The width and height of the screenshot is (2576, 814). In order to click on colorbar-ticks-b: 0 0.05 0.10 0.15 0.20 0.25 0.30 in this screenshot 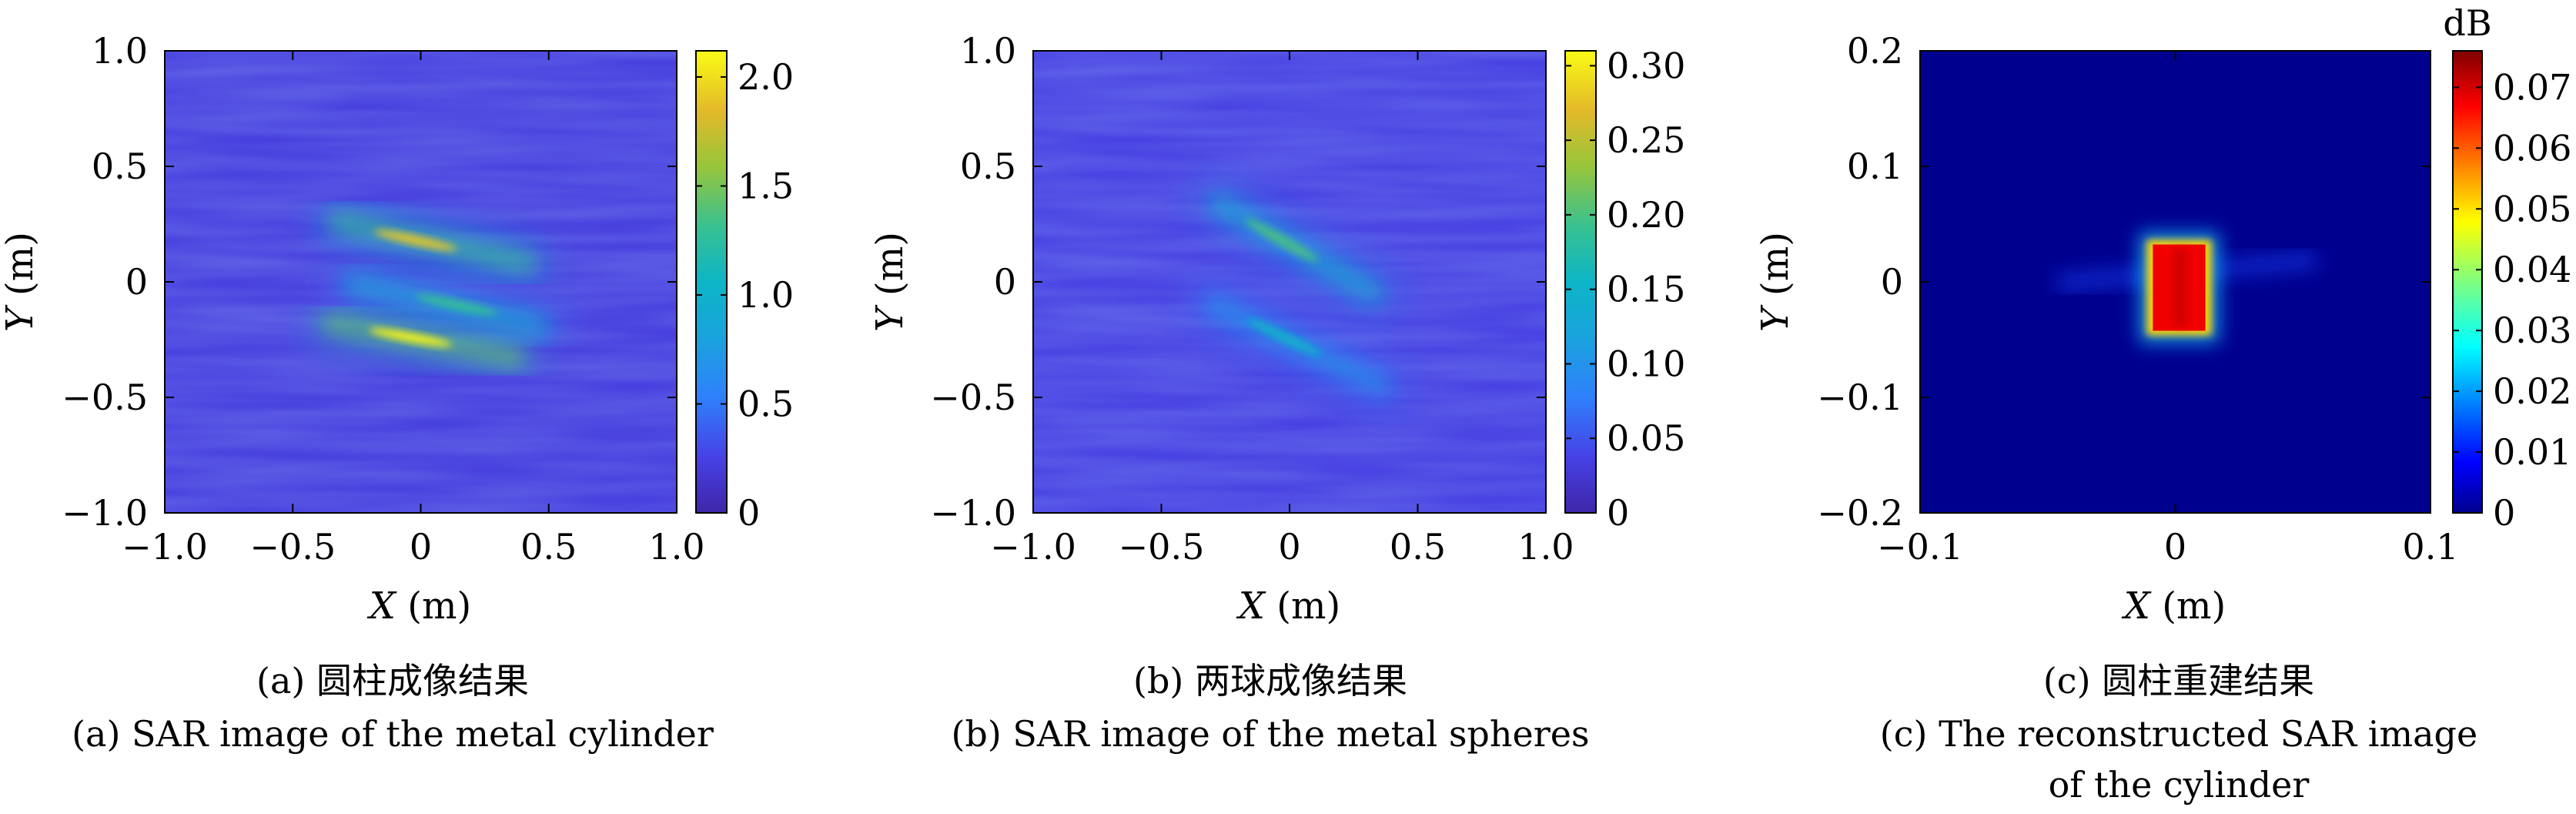, I will do `click(1625, 289)`.